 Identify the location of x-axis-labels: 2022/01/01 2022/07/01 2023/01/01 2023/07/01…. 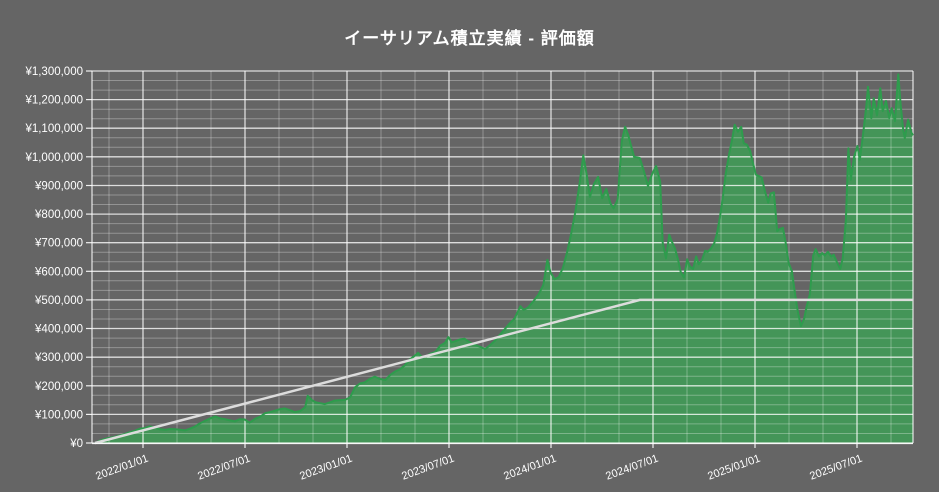
(479, 468).